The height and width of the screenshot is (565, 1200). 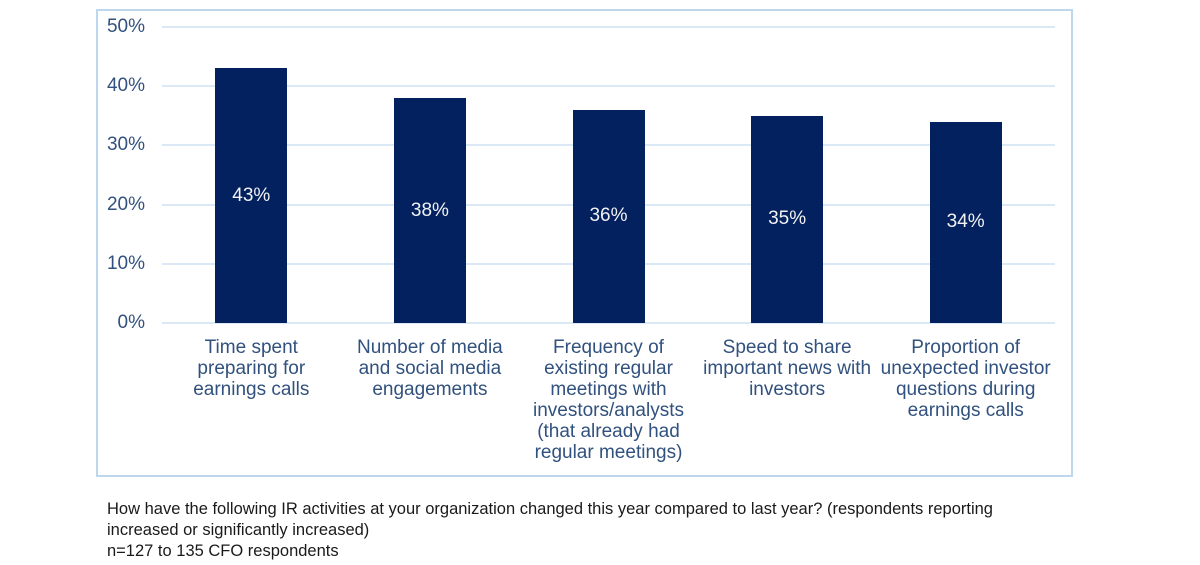 I want to click on y-axis-tick-label: 20%, so click(x=125, y=204).